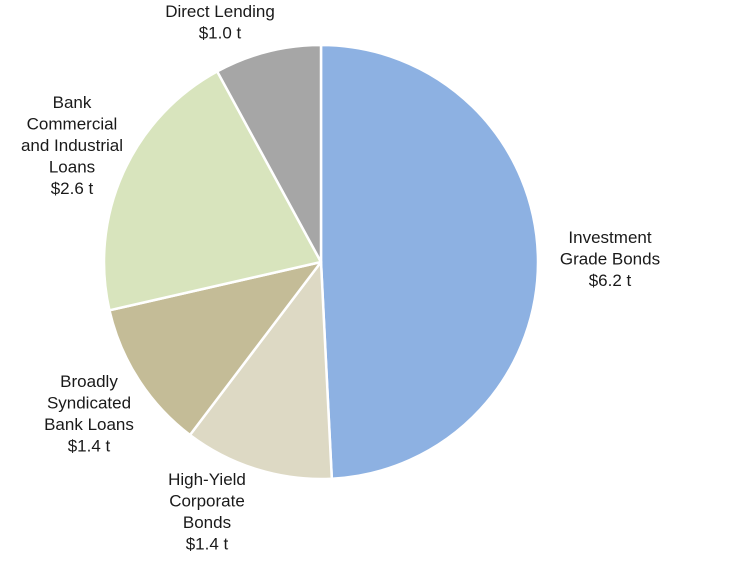 The height and width of the screenshot is (570, 736). What do you see at coordinates (72, 167) in the screenshot?
I see `slice-label-line: Loans` at bounding box center [72, 167].